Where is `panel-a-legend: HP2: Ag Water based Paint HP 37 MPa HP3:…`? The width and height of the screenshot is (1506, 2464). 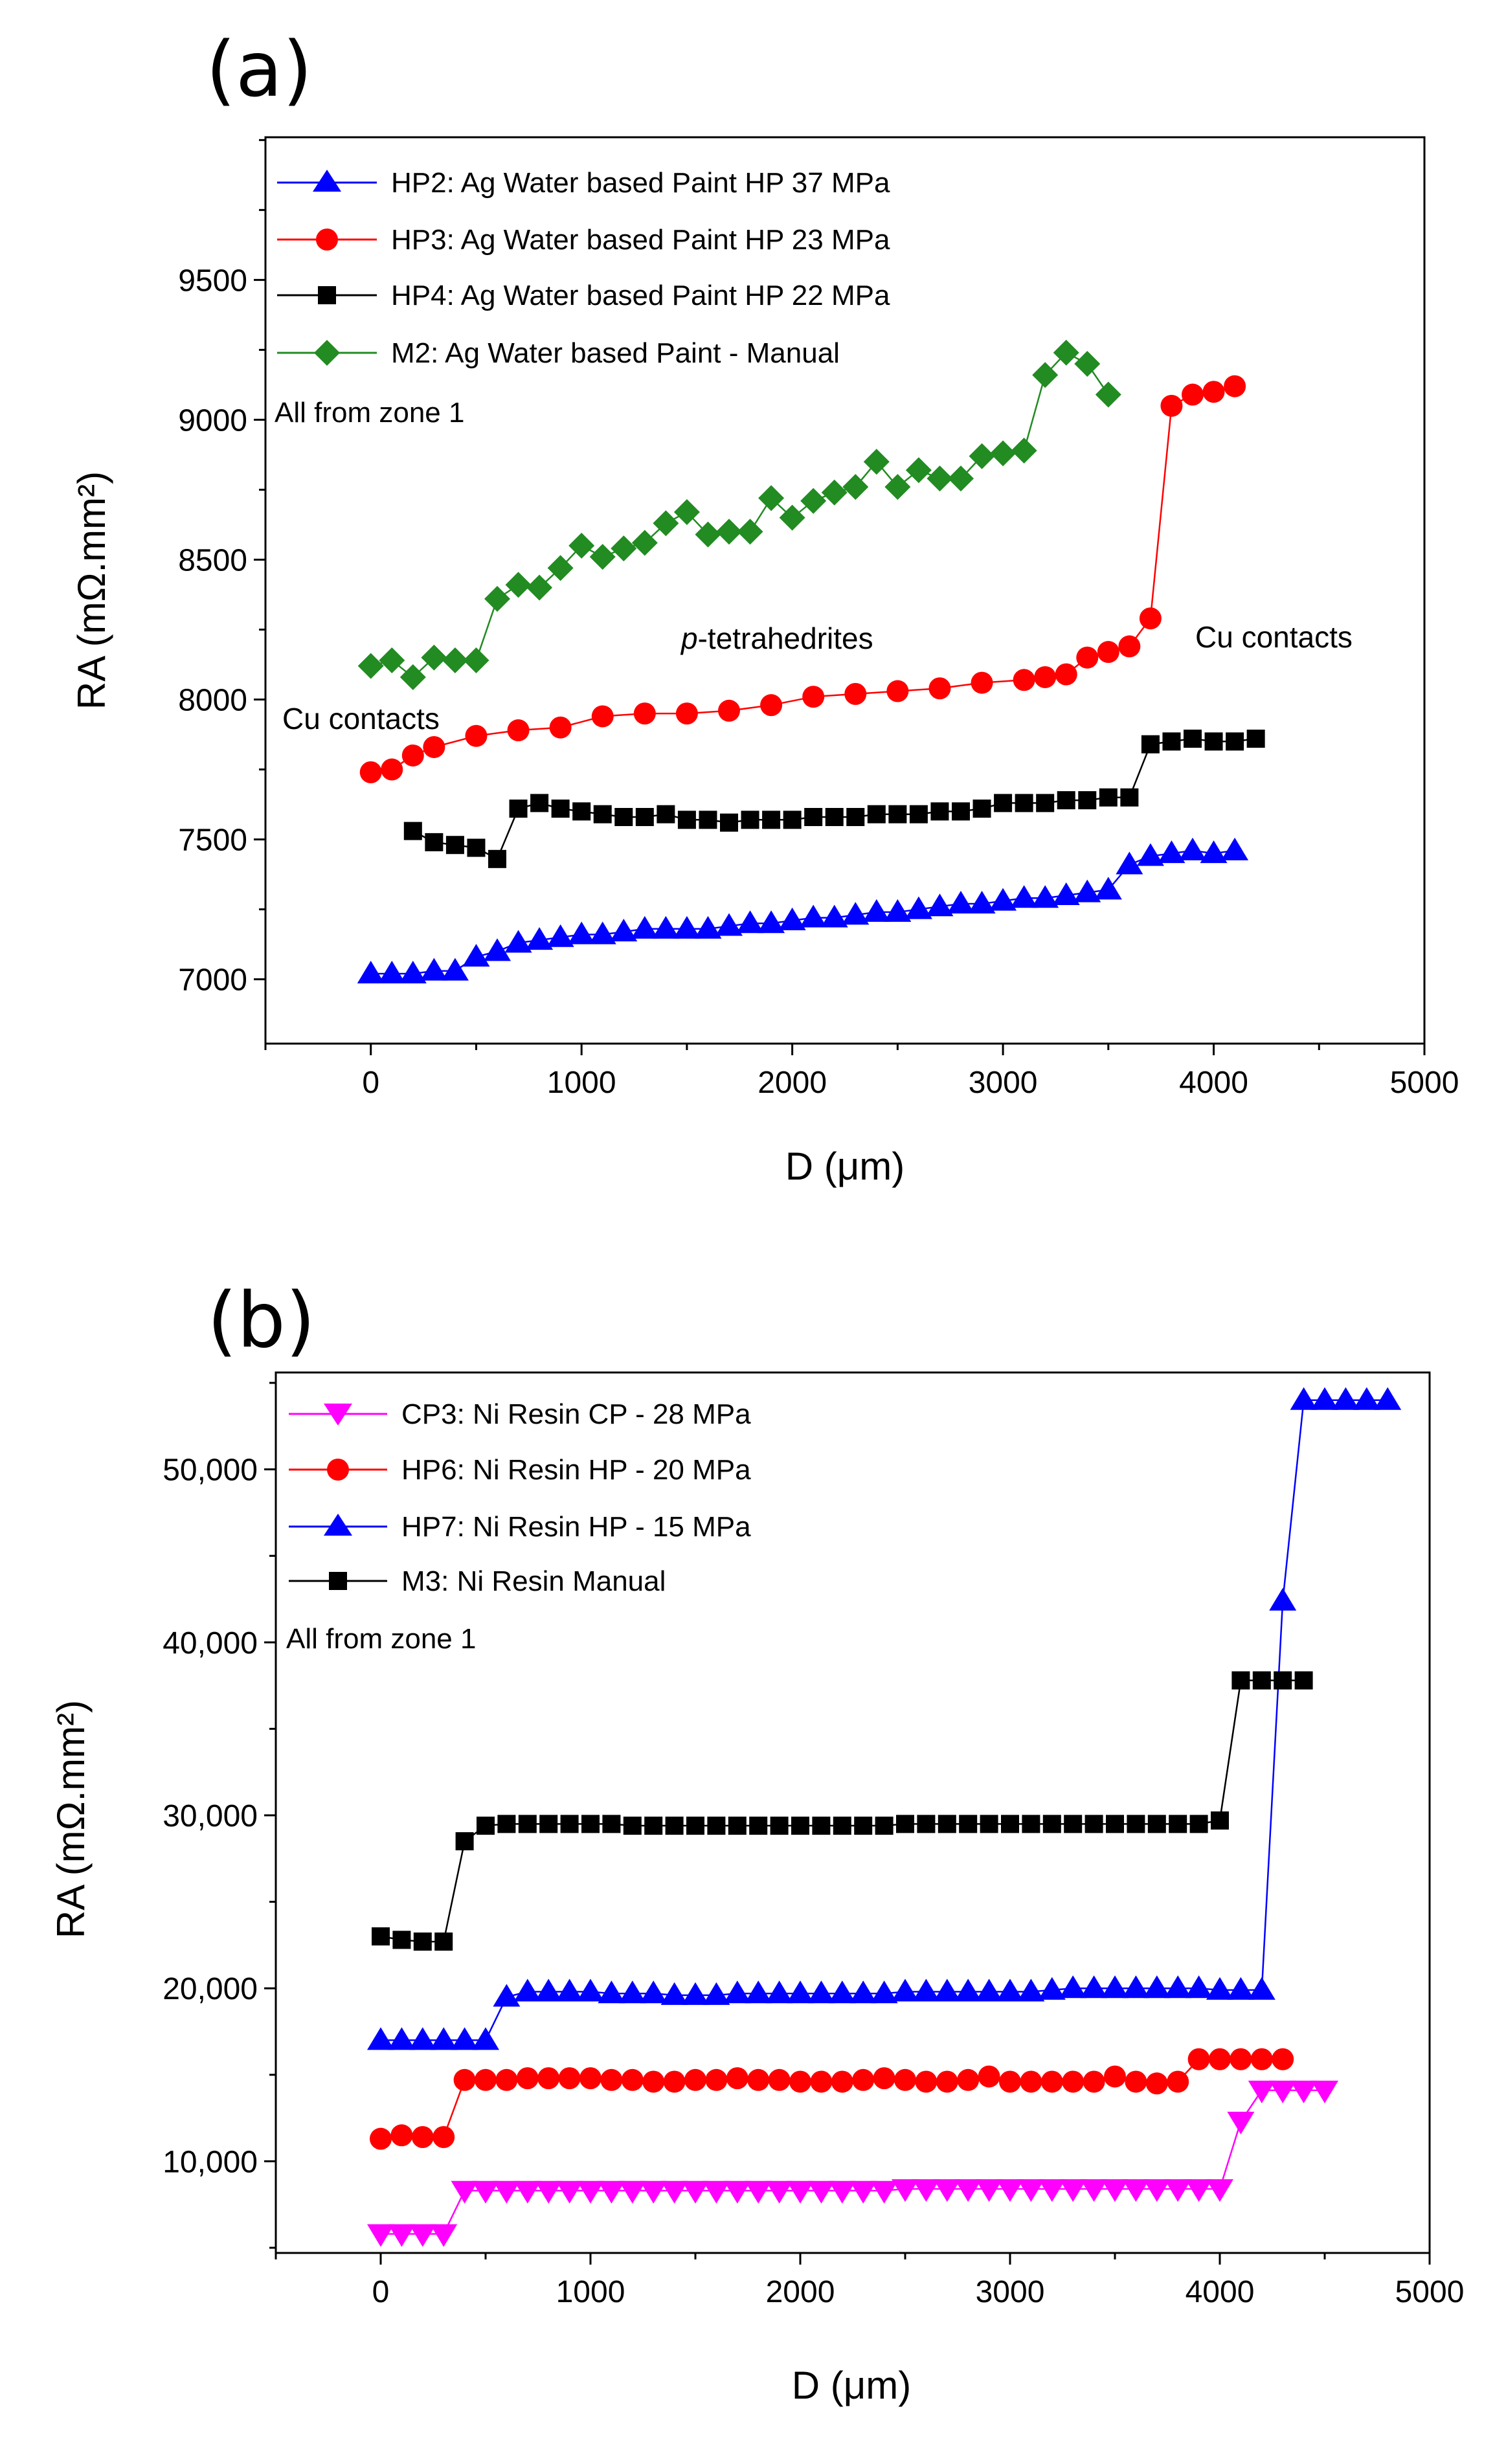
panel-a-legend: HP2: Ag Water based Paint HP 37 MPa HP3:… is located at coordinates (582, 298).